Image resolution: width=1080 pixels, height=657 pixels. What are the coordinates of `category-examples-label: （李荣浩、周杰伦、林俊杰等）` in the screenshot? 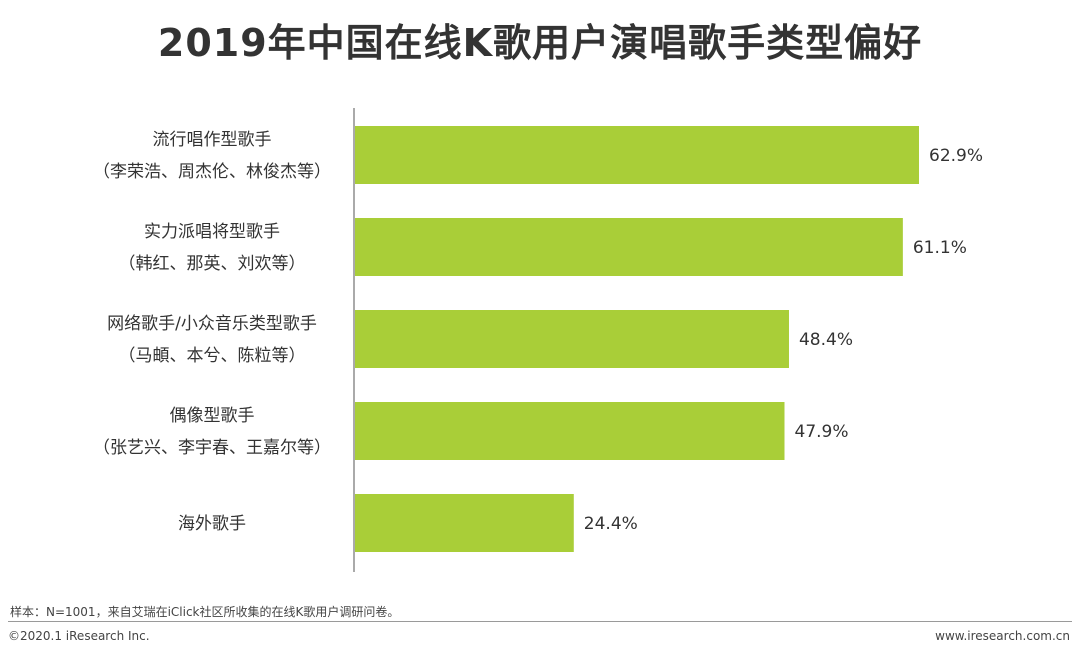 It's located at (212, 172).